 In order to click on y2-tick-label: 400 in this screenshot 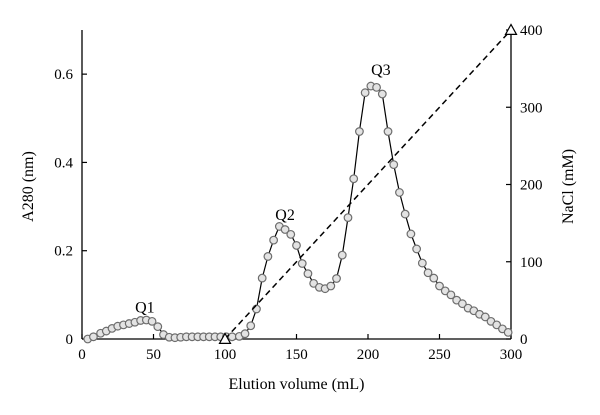, I will do `click(531, 31)`.